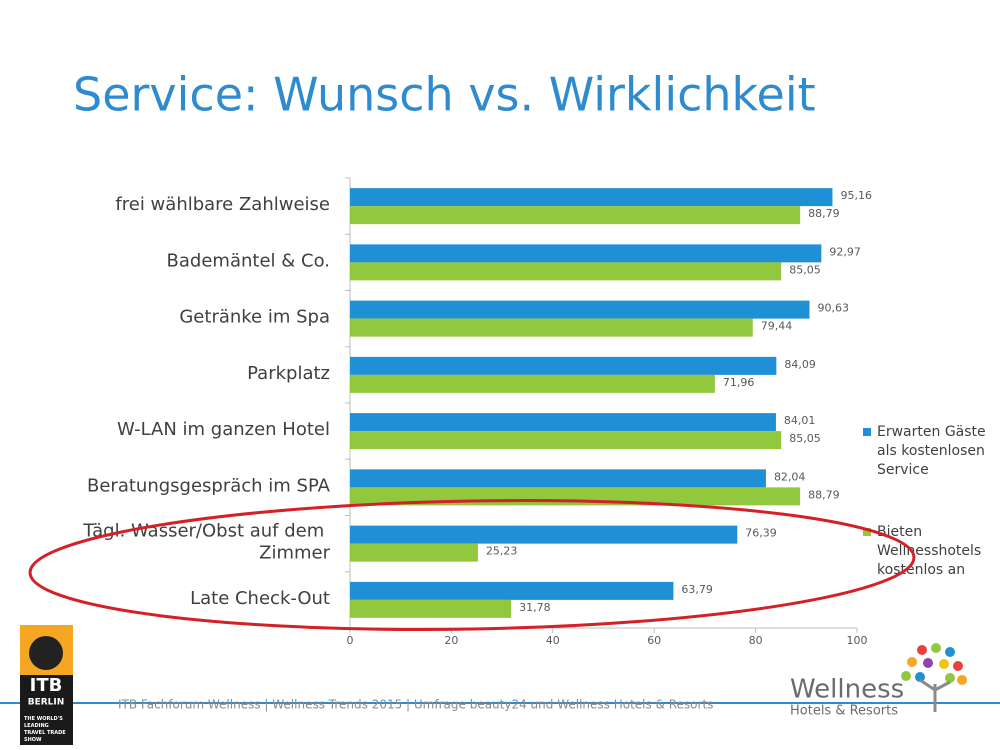  Describe the element at coordinates (845, 251) in the screenshot. I see `value-label: 92,97` at that location.